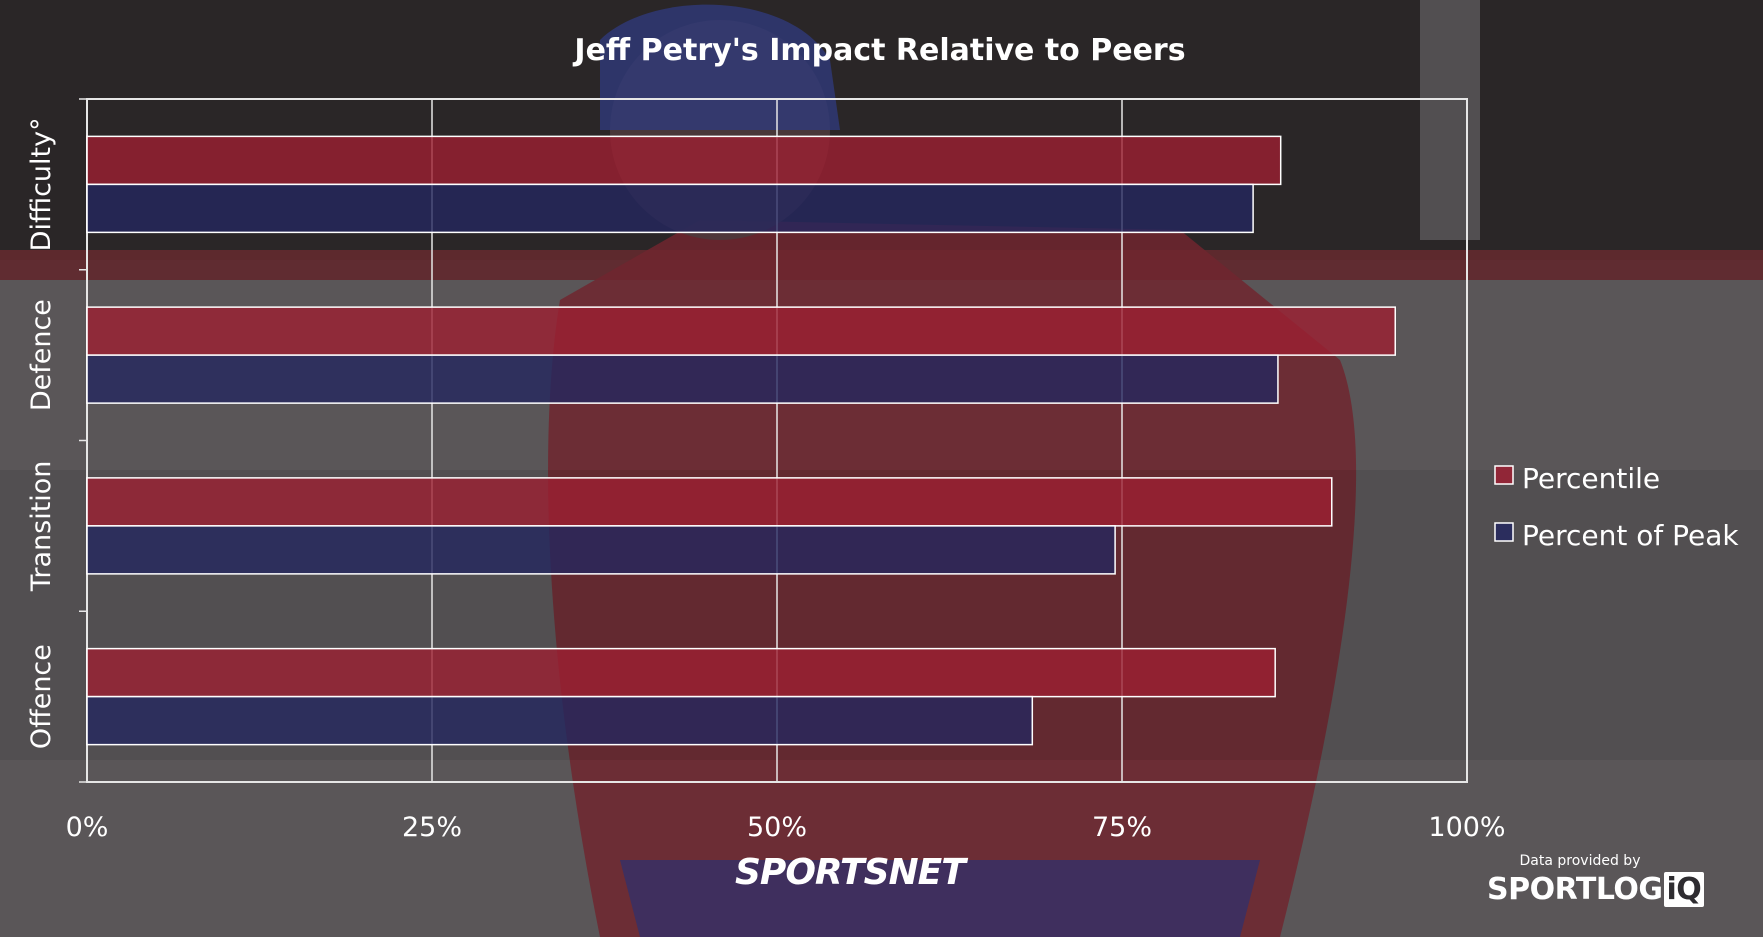 The width and height of the screenshot is (1763, 937). What do you see at coordinates (87, 827) in the screenshot?
I see `x-tick-label-0: 0%` at bounding box center [87, 827].